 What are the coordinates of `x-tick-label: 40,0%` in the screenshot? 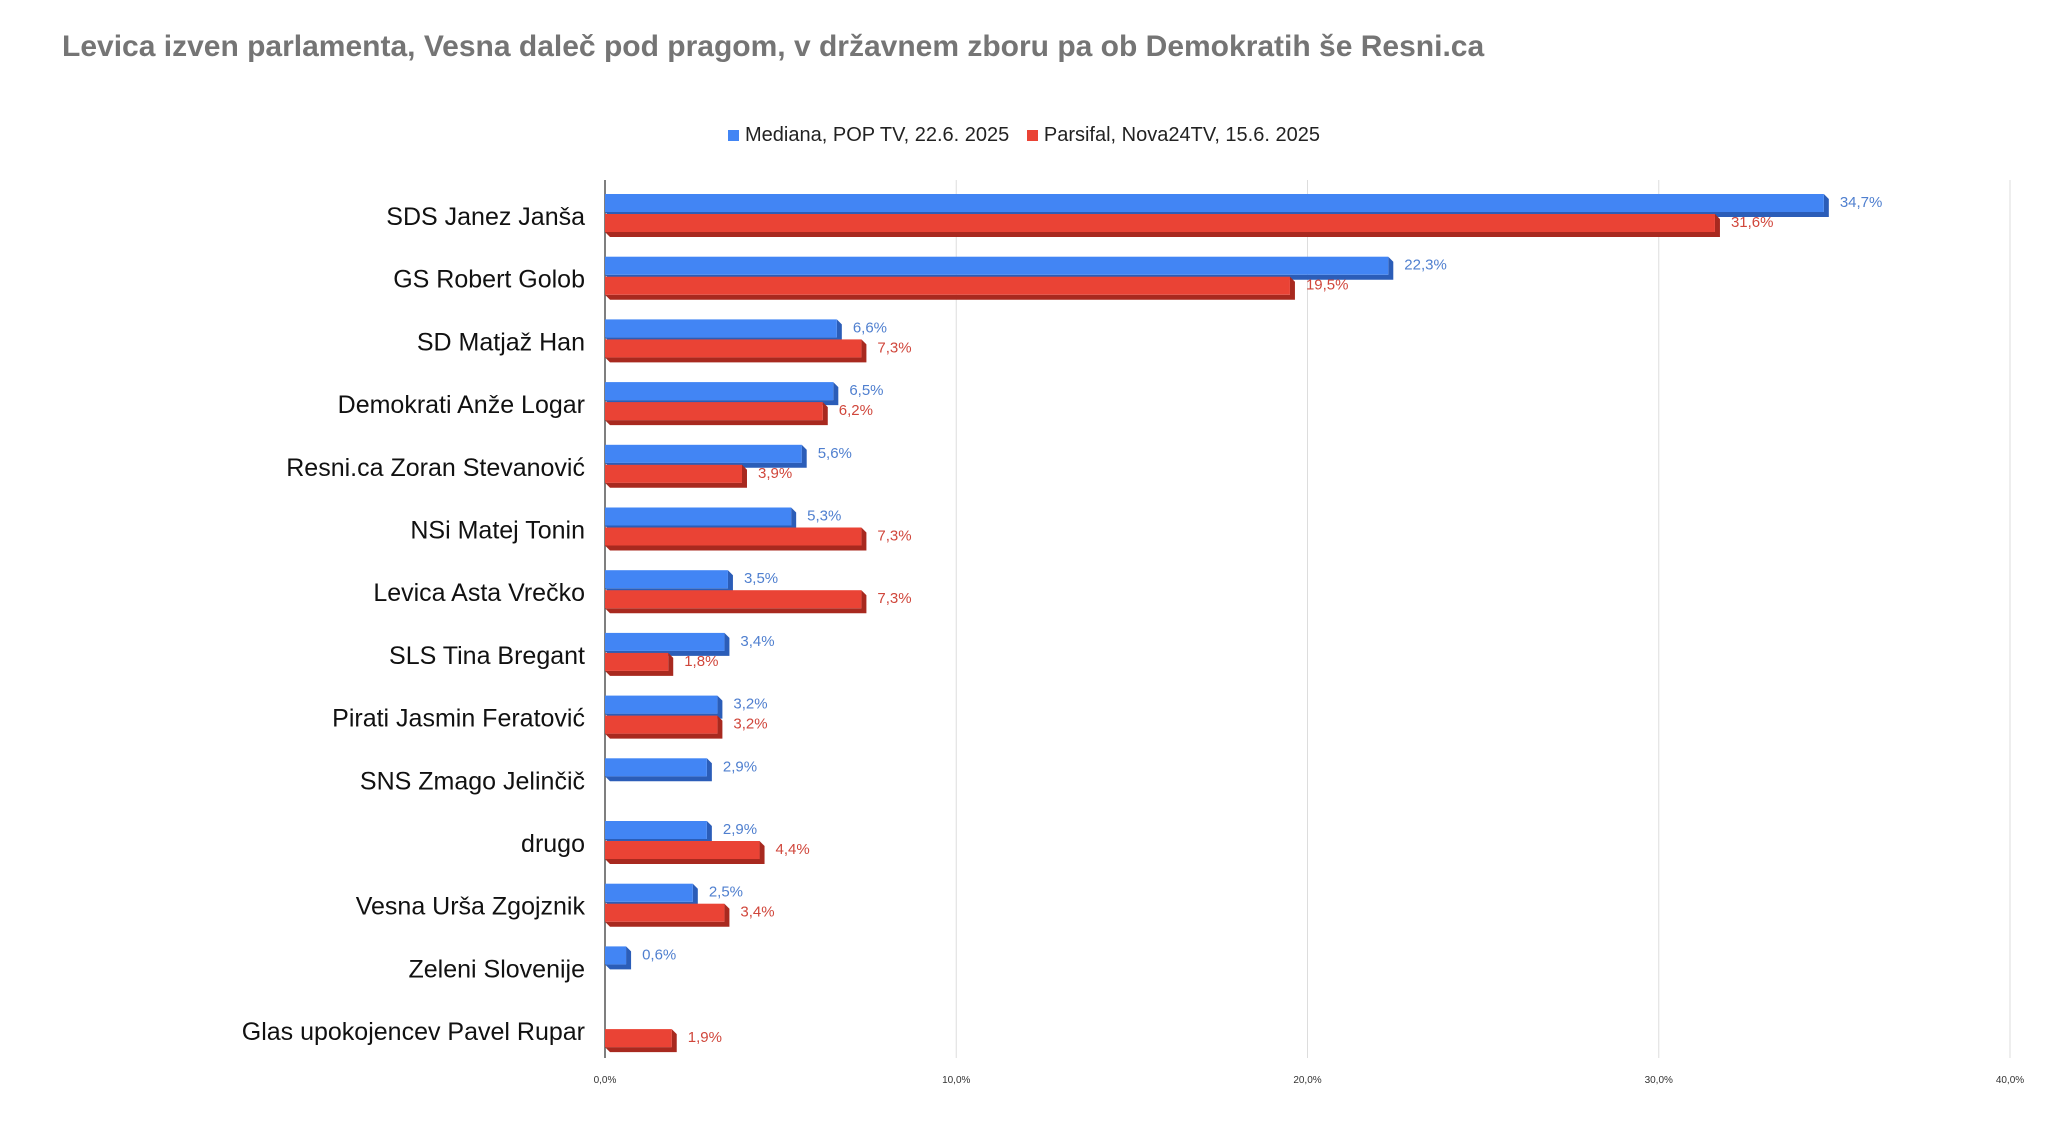 It's located at (2010, 1080).